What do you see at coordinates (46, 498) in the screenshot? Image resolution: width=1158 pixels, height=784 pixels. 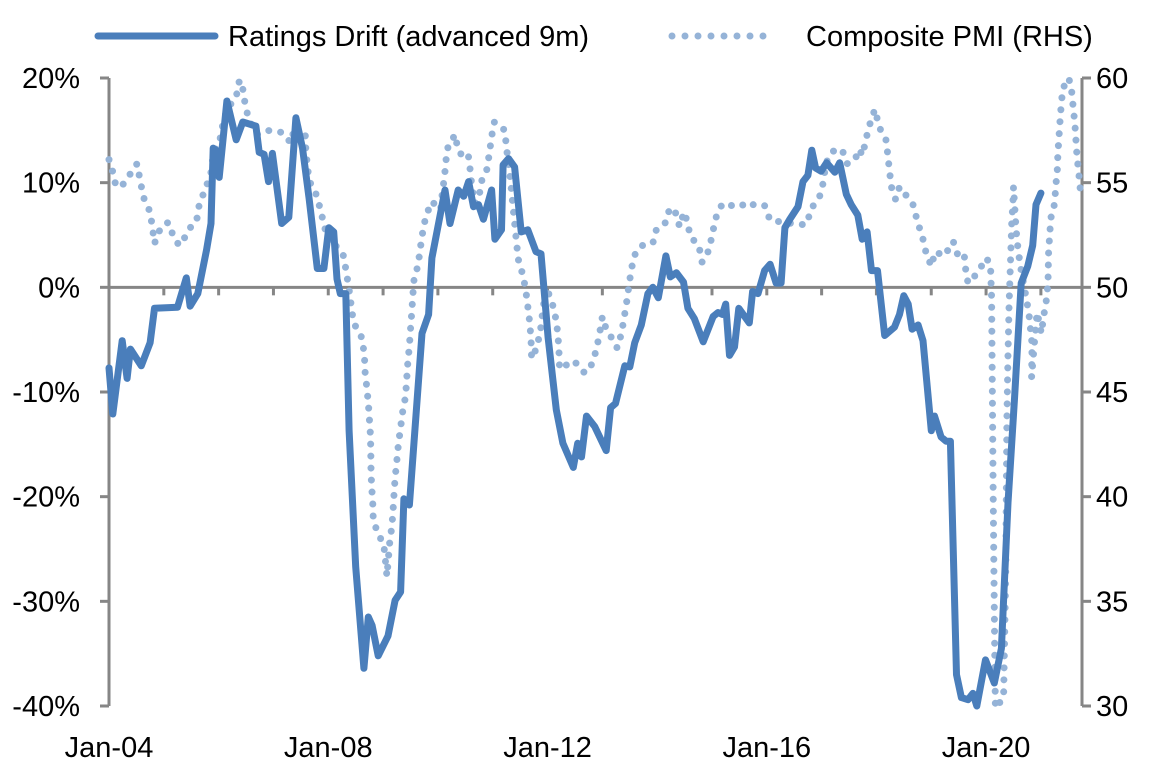 I see `left-axis-tick-label: -20%` at bounding box center [46, 498].